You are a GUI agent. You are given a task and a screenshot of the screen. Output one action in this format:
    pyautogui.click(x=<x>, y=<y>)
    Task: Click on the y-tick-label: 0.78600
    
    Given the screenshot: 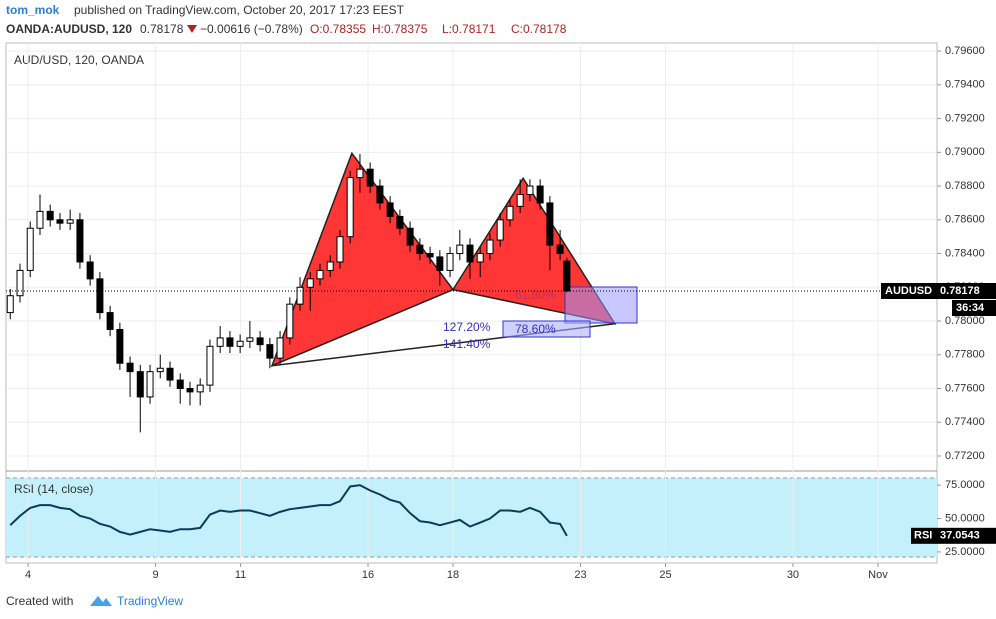 What is the action you would take?
    pyautogui.click(x=965, y=220)
    